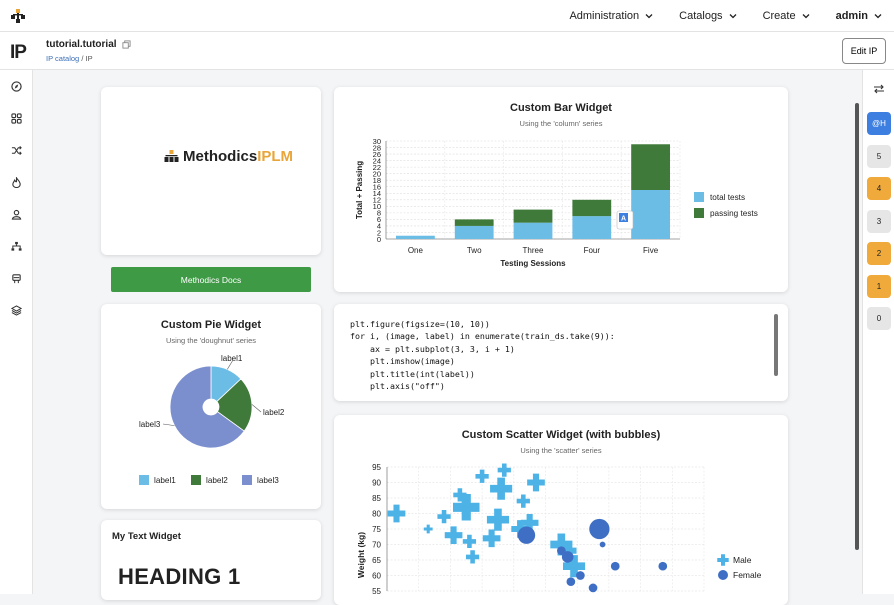  I want to click on x-tick-label: One, so click(416, 250).